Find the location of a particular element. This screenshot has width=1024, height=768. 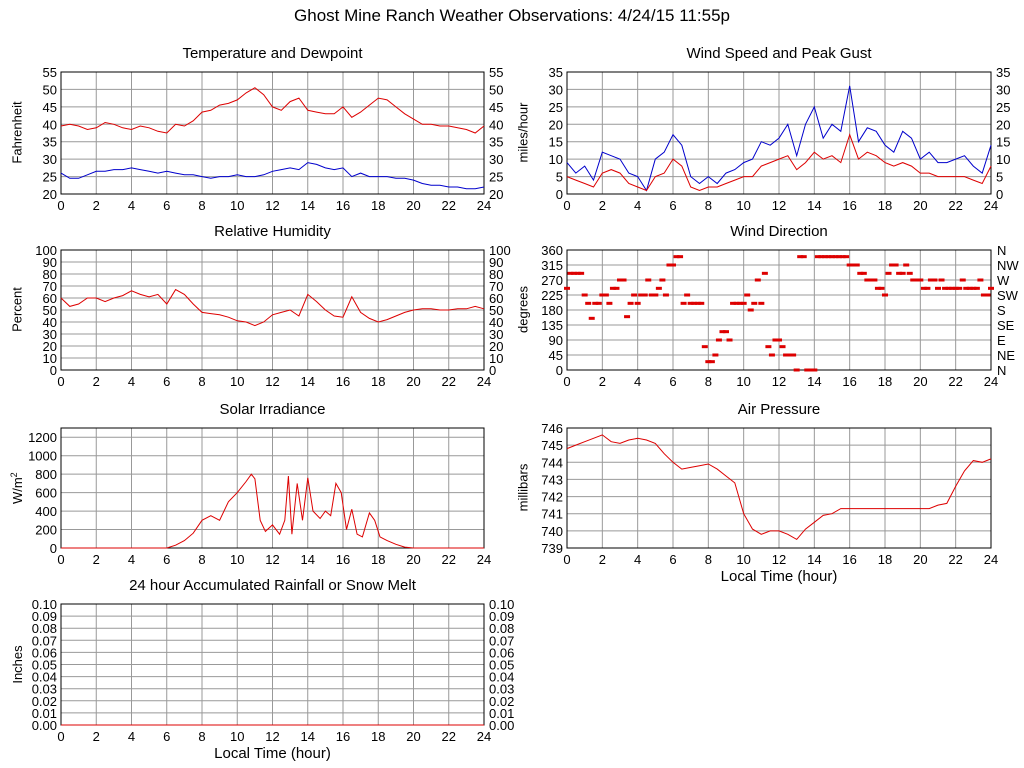

compass-label: S is located at coordinates (1001, 310).